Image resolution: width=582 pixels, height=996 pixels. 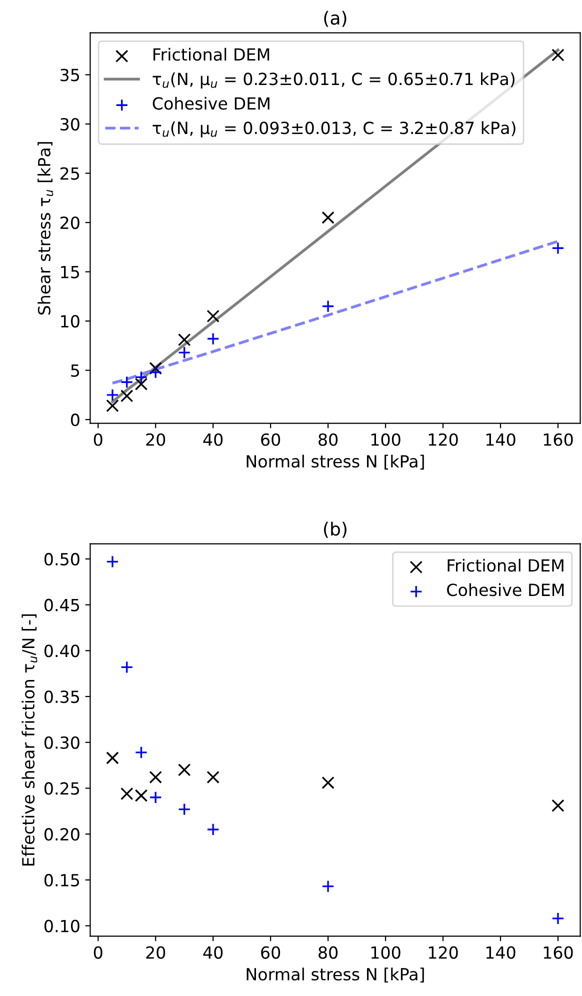 I want to click on y-tick-label: 35, so click(x=70, y=75).